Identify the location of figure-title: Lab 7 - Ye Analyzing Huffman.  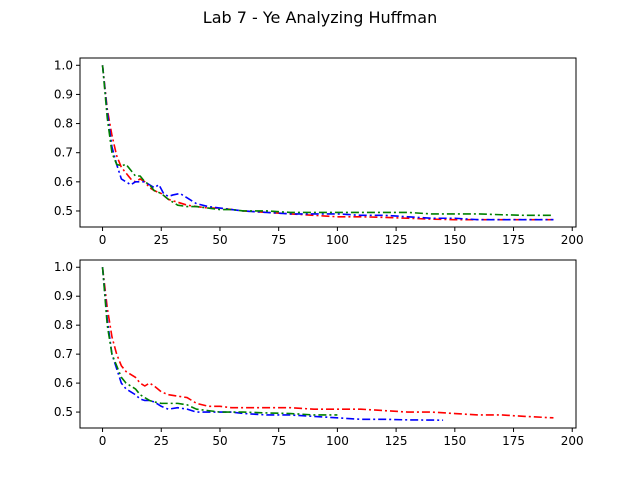
(320, 17).